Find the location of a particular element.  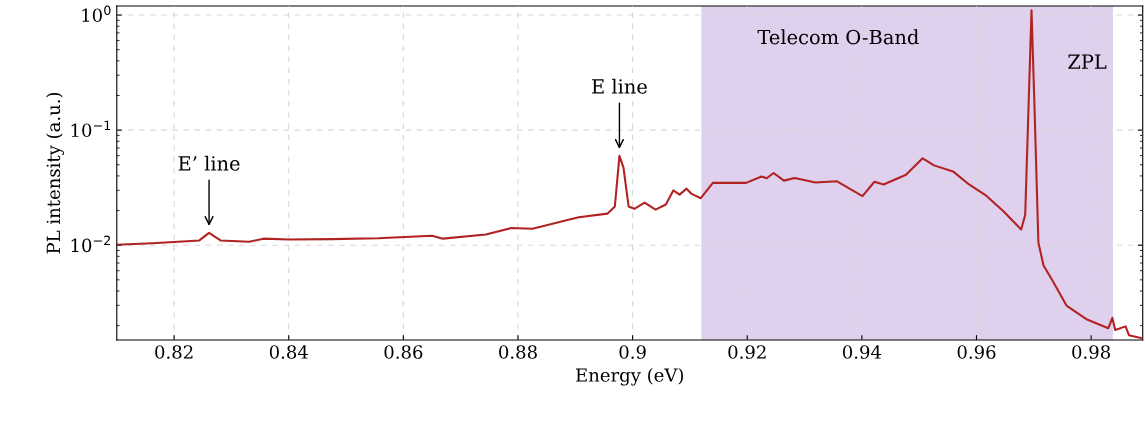

y-tick-label: 10$^{−1}$ is located at coordinates (91, 129).